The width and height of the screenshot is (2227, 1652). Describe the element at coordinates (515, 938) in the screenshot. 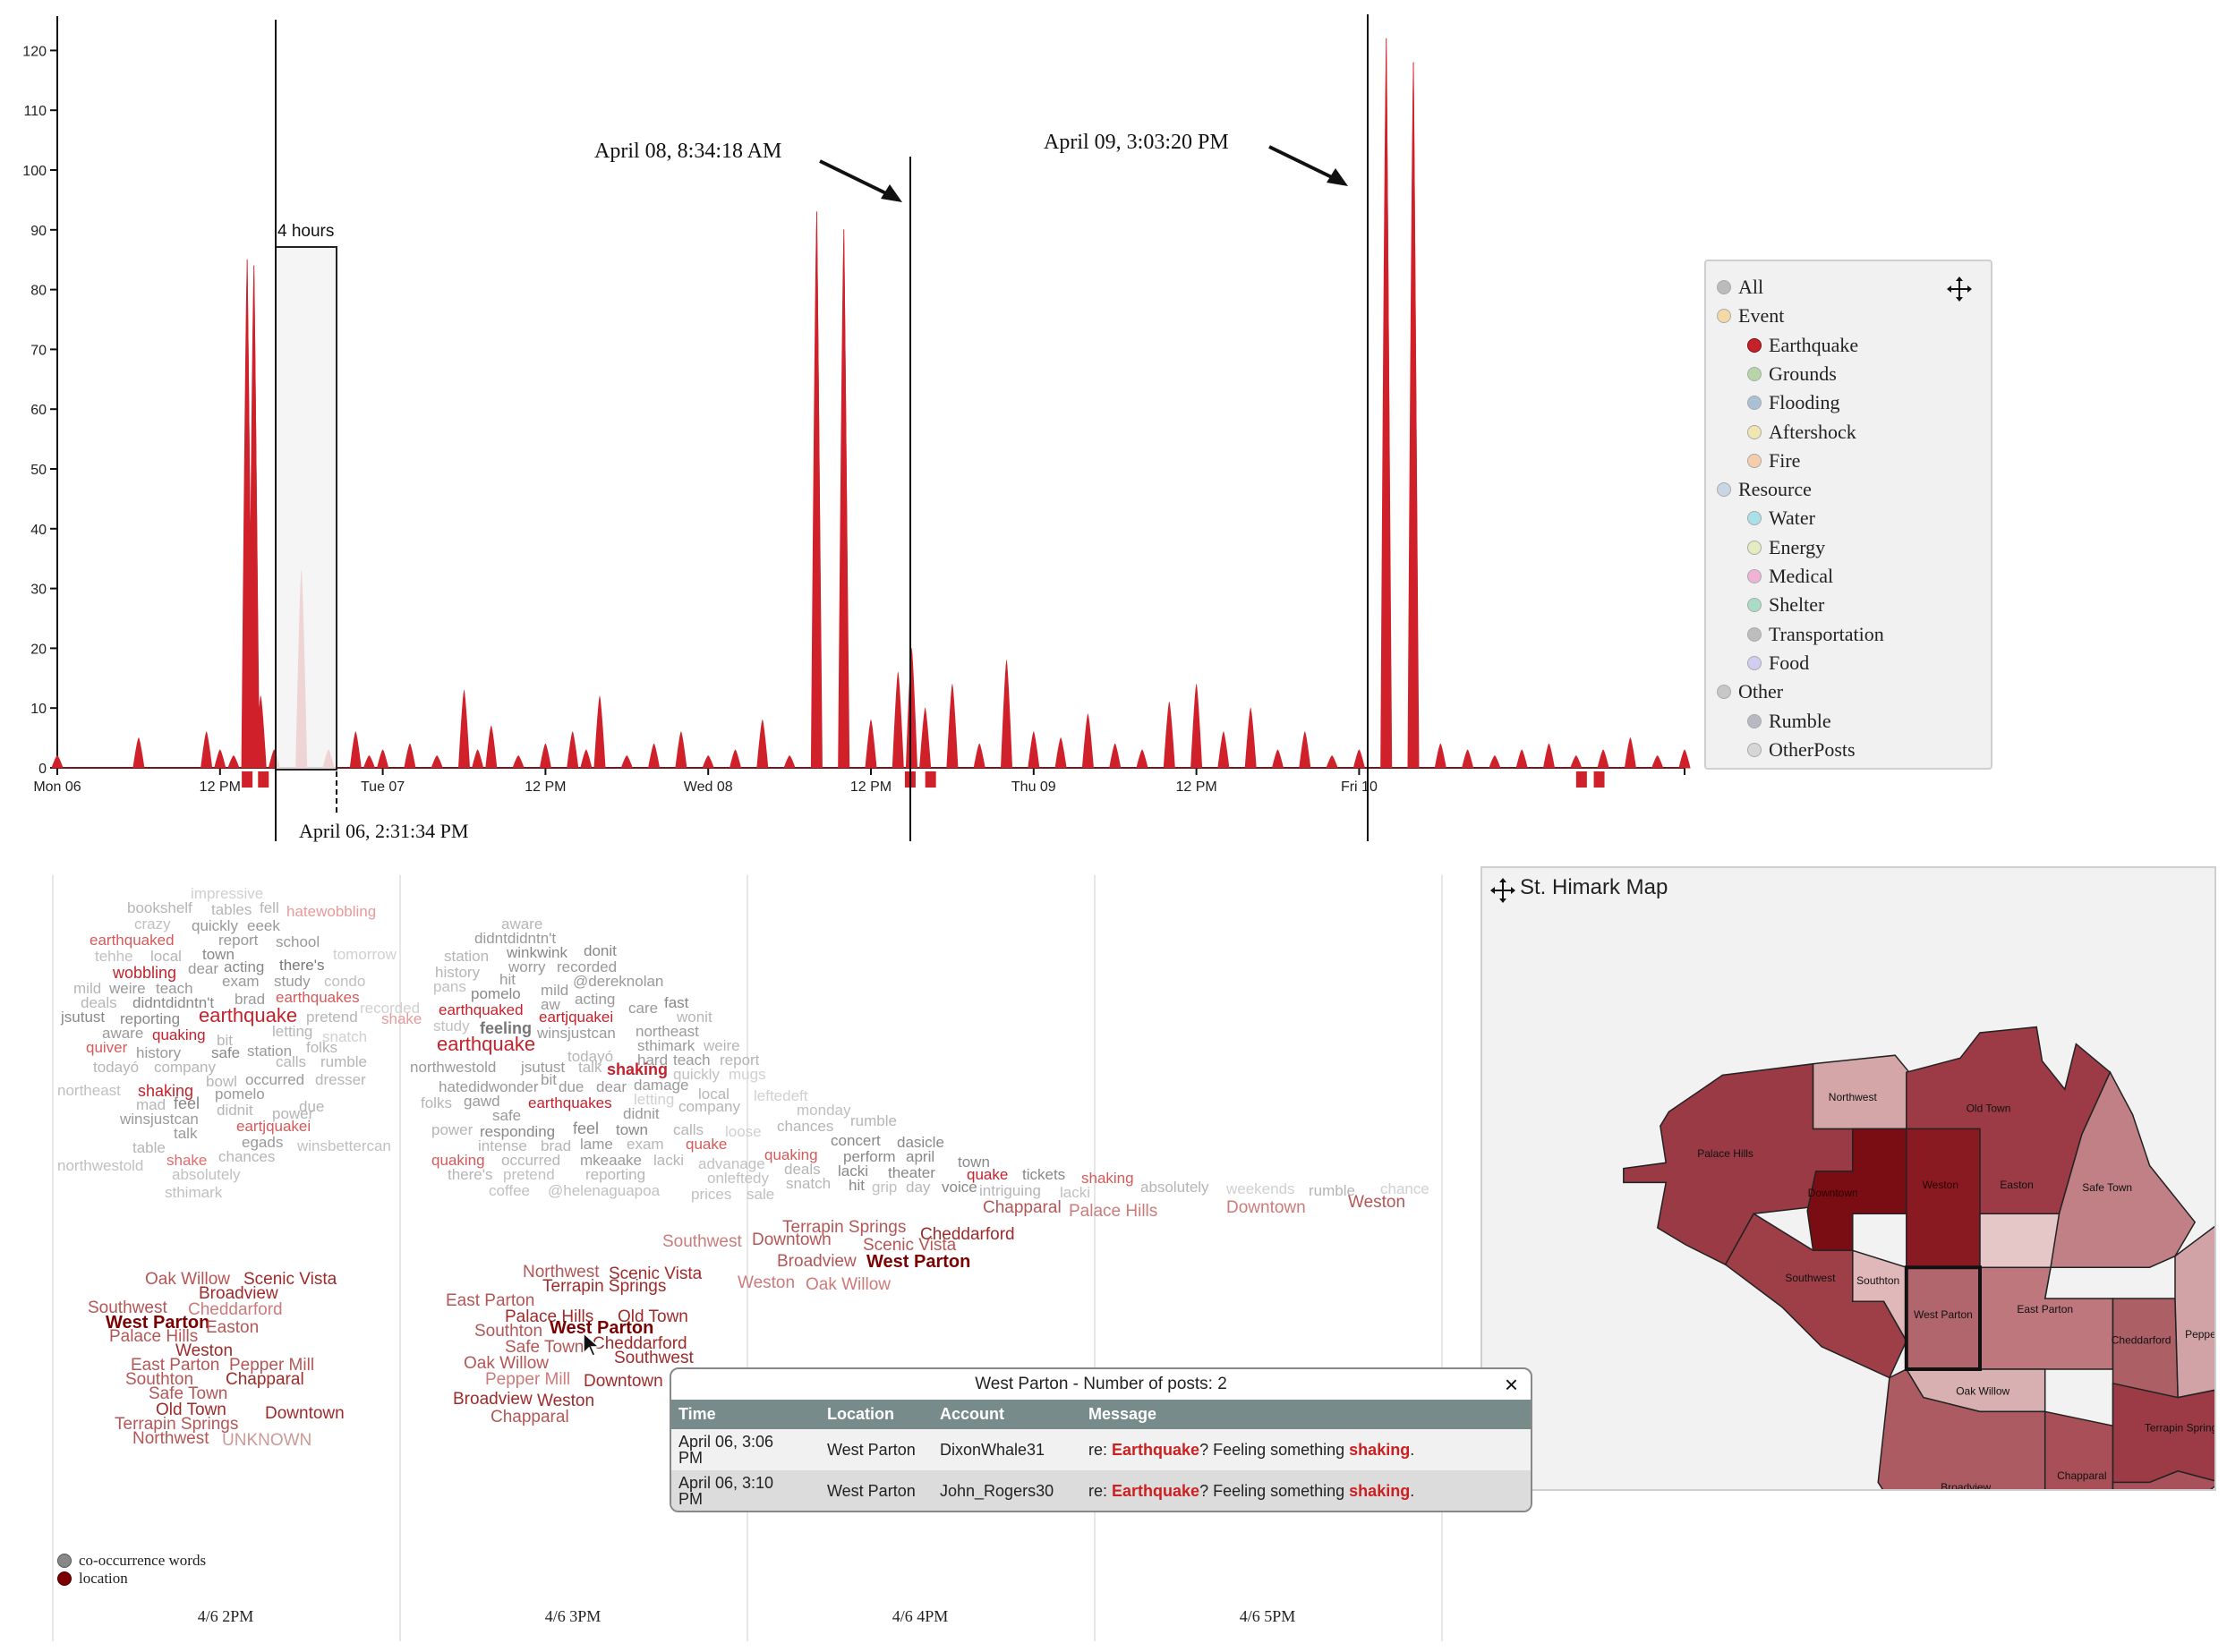

I see `cloud-word: didntdidntn't` at that location.